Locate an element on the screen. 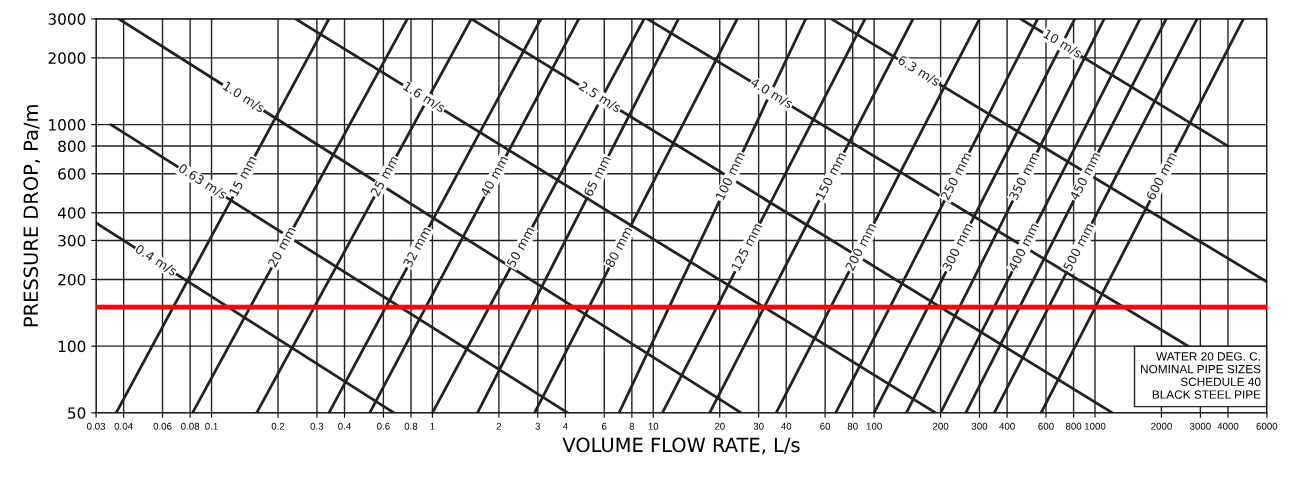  text: 300 mm is located at coordinates (957, 247).